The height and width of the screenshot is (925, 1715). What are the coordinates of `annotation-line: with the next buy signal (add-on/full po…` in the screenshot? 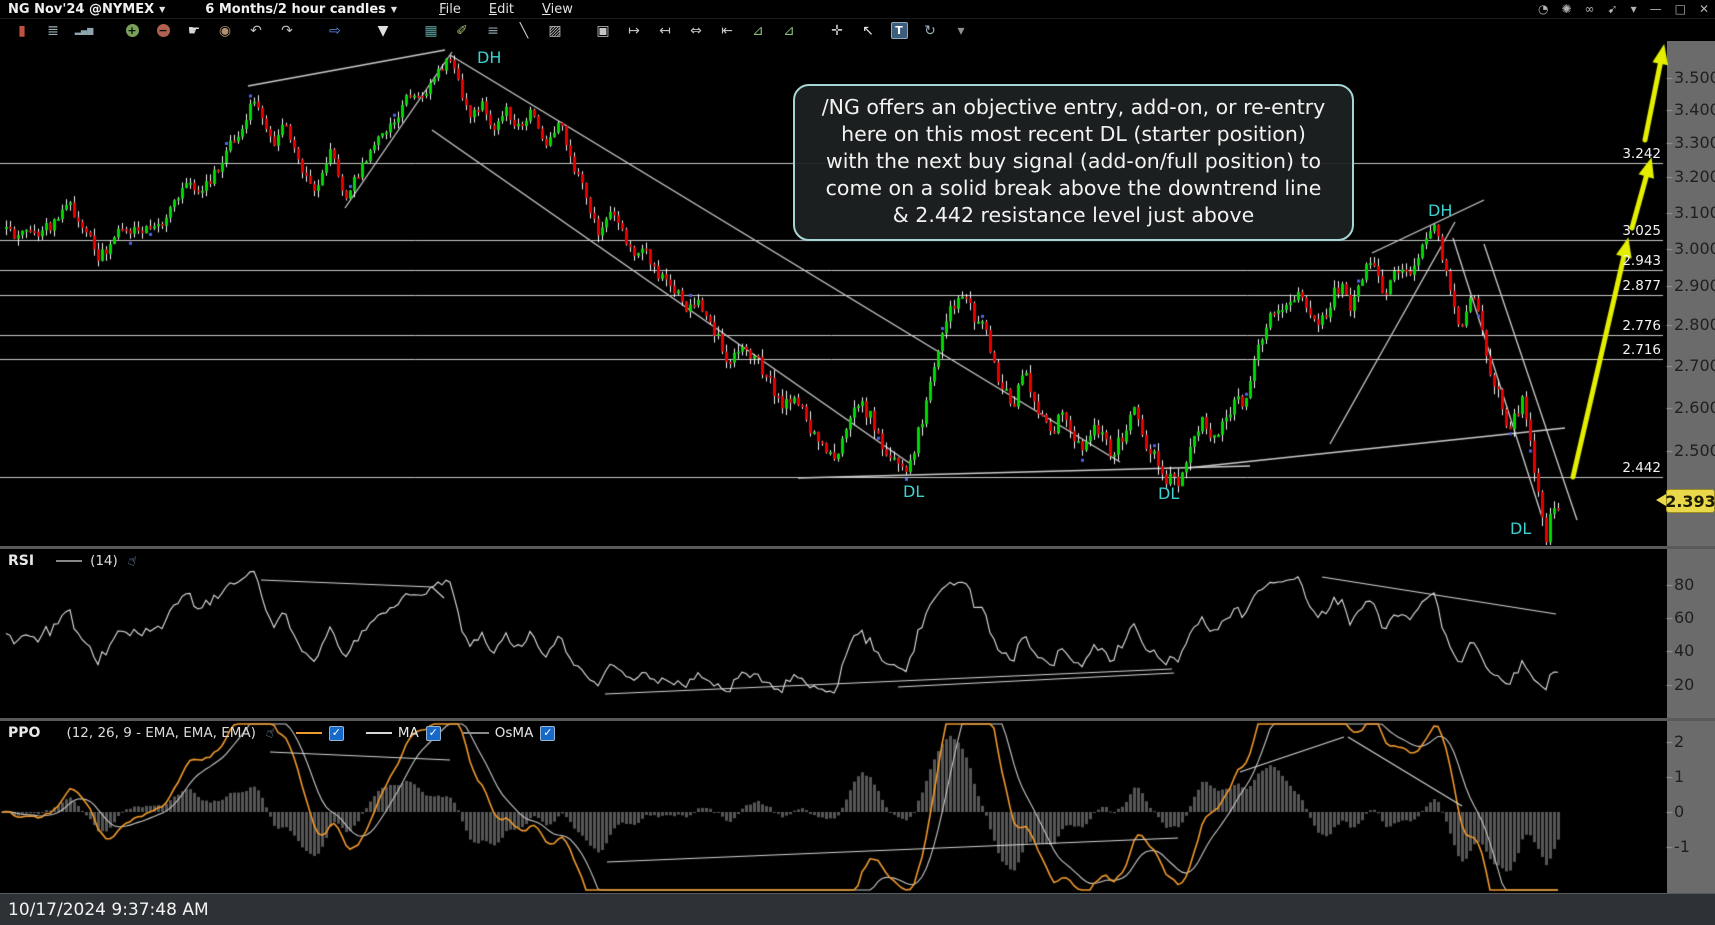 It's located at (1073, 161).